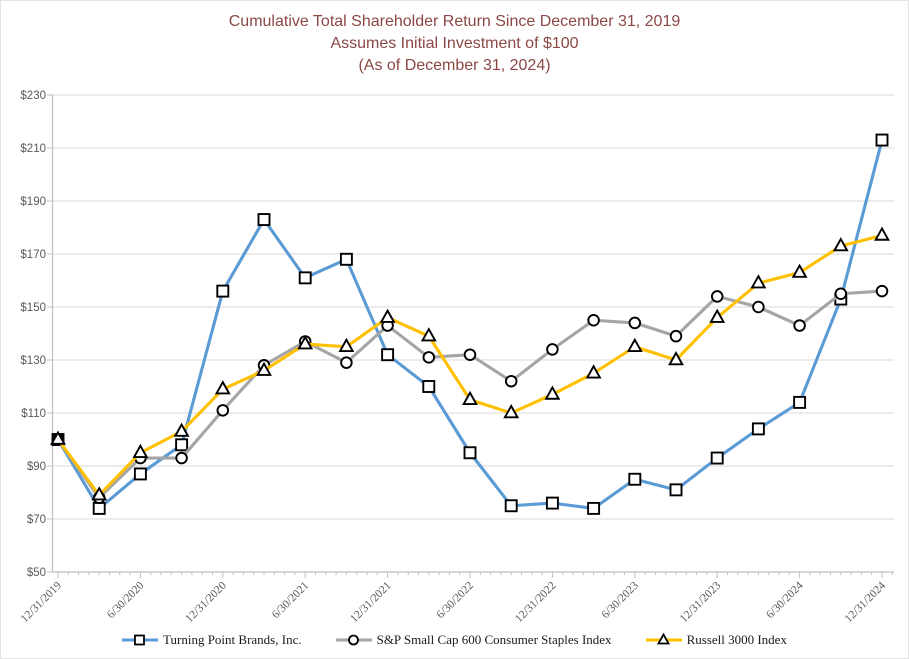  I want to click on x-axis-label: 6/30/2024, so click(785, 600).